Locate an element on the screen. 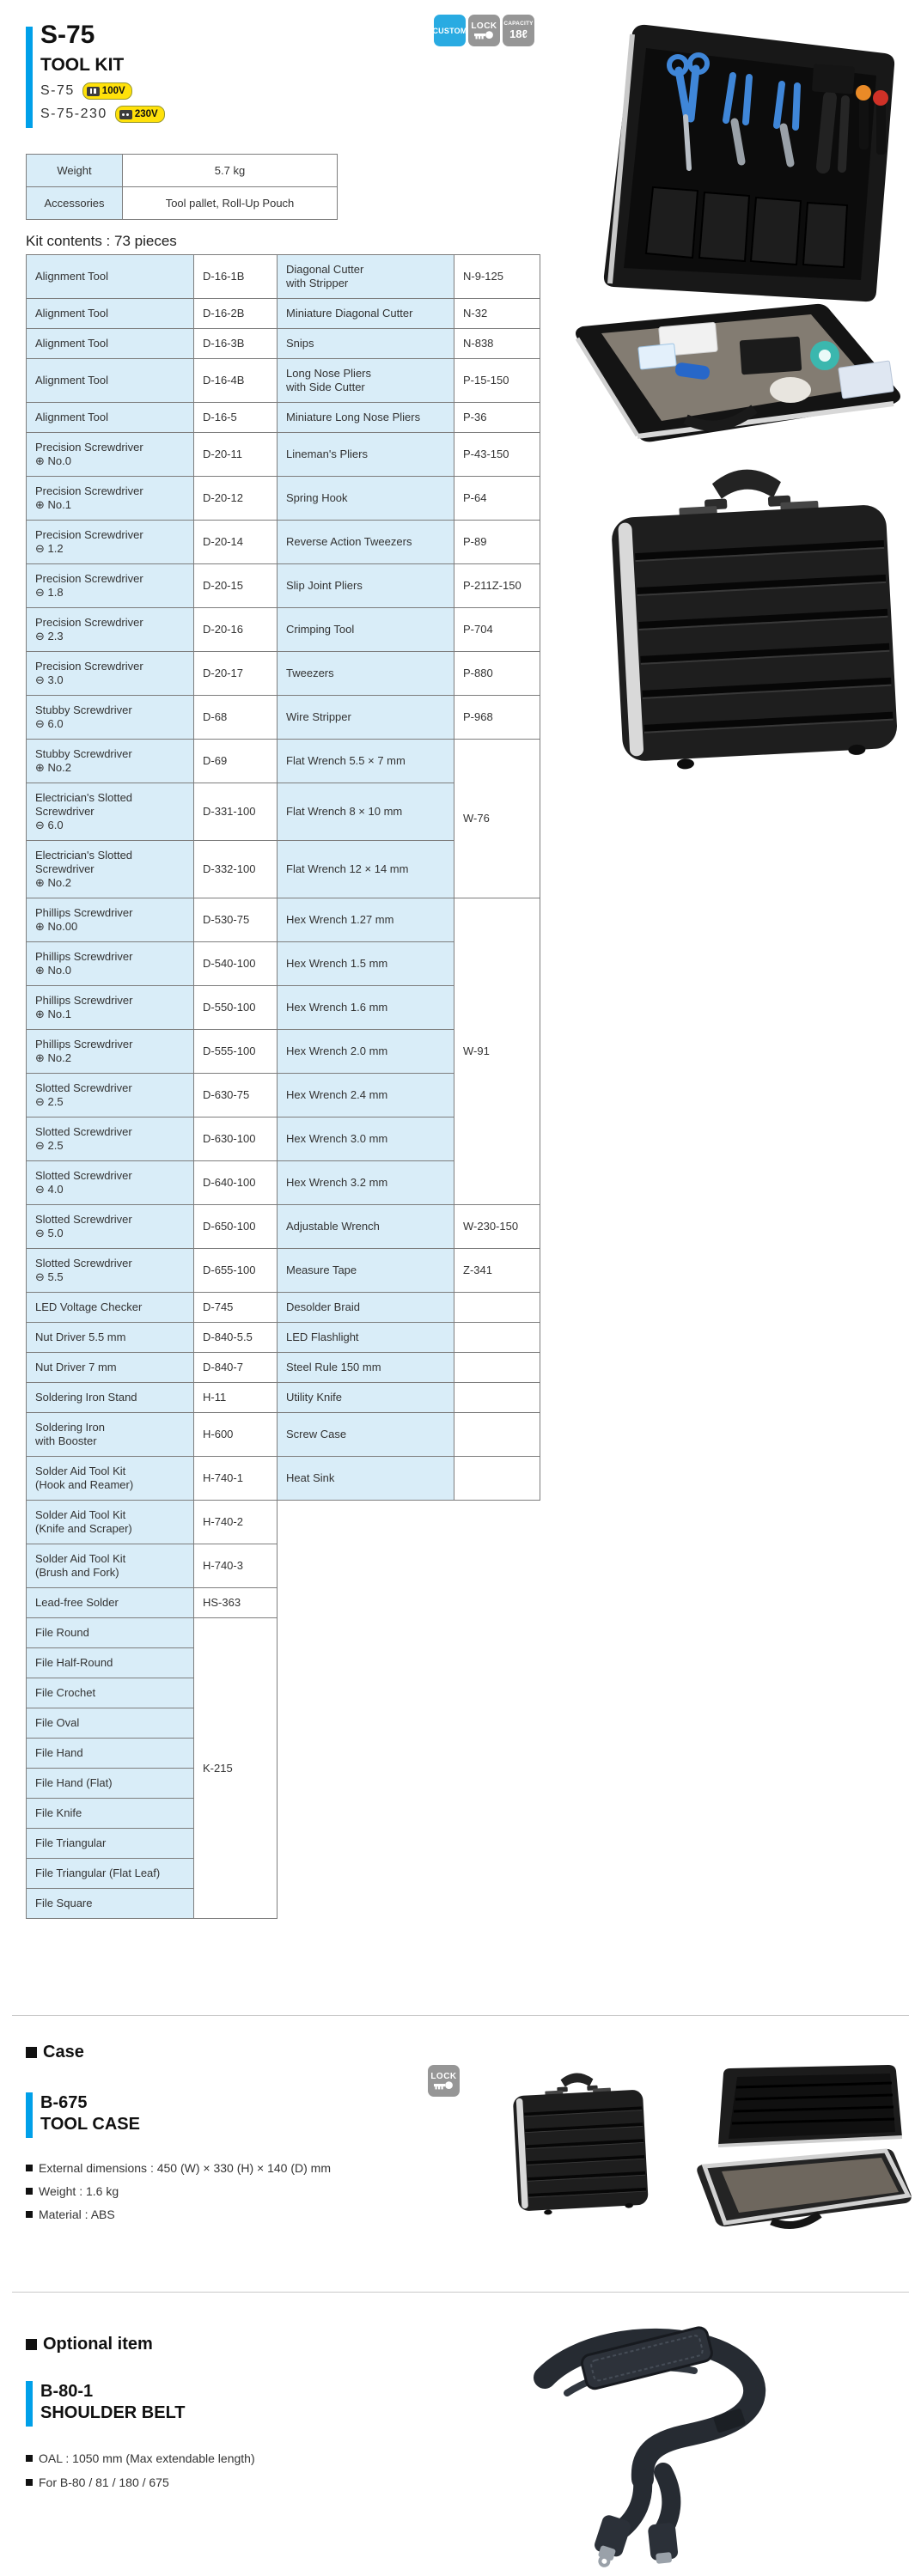 Image resolution: width=921 pixels, height=2576 pixels. tool-name-cell: File Hand (Flat) is located at coordinates (110, 1783).